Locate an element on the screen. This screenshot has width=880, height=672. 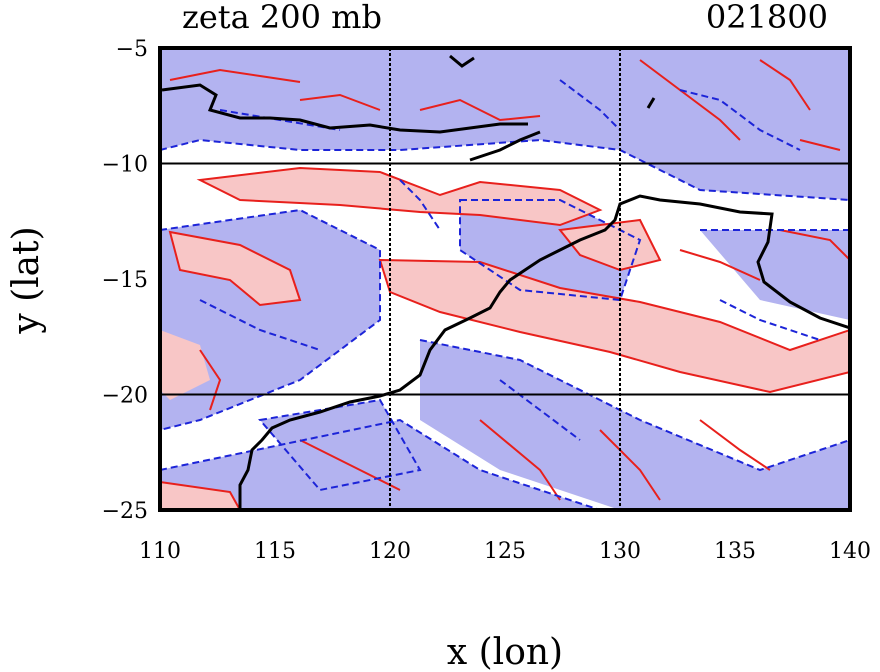
x-tick-label-125: 125 is located at coordinates (505, 551).